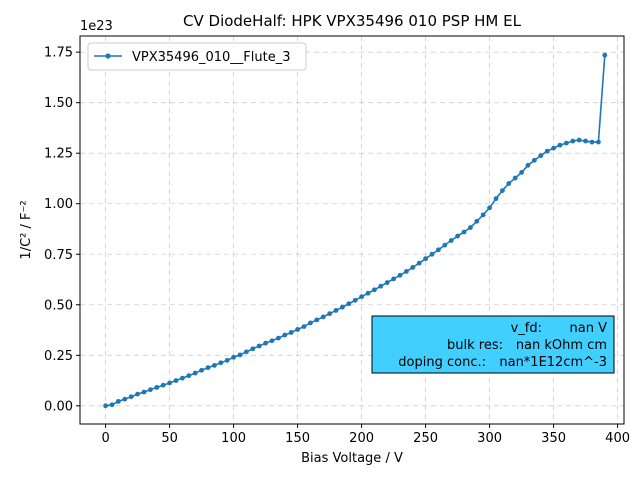  What do you see at coordinates (58, 103) in the screenshot?
I see `y-tick-label: 1.50` at bounding box center [58, 103].